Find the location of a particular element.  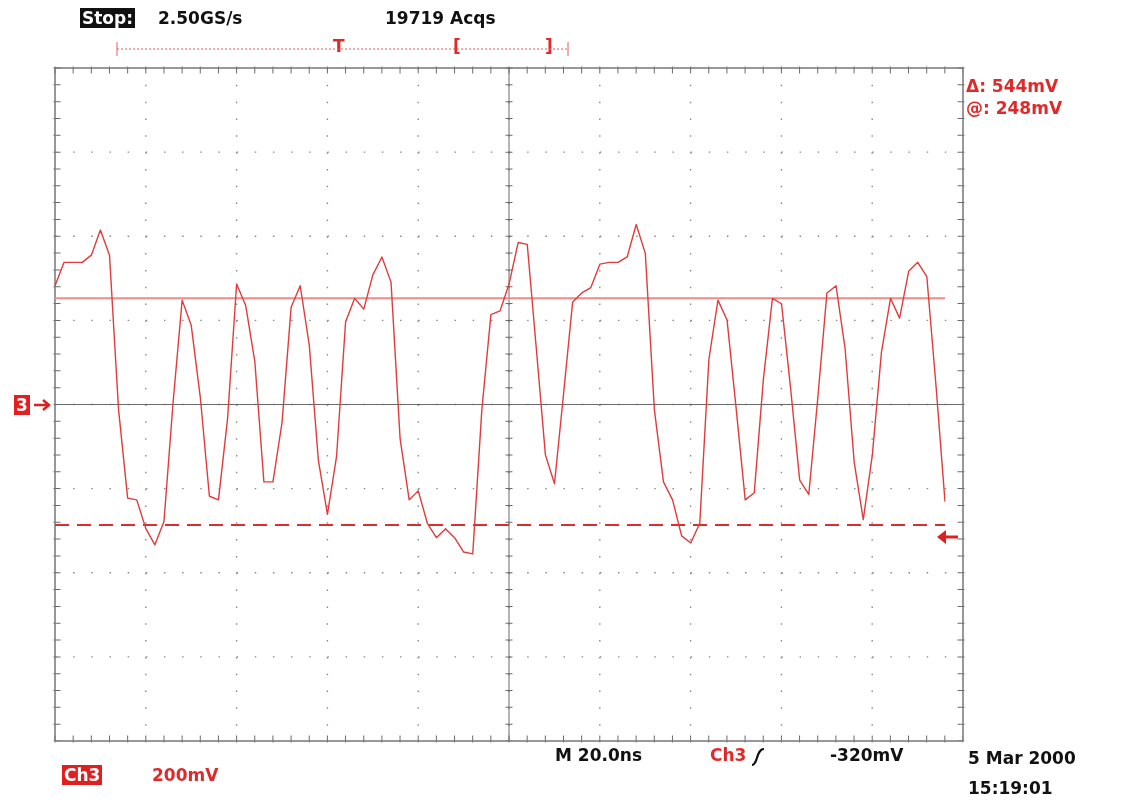

text: -320mV is located at coordinates (867, 755).